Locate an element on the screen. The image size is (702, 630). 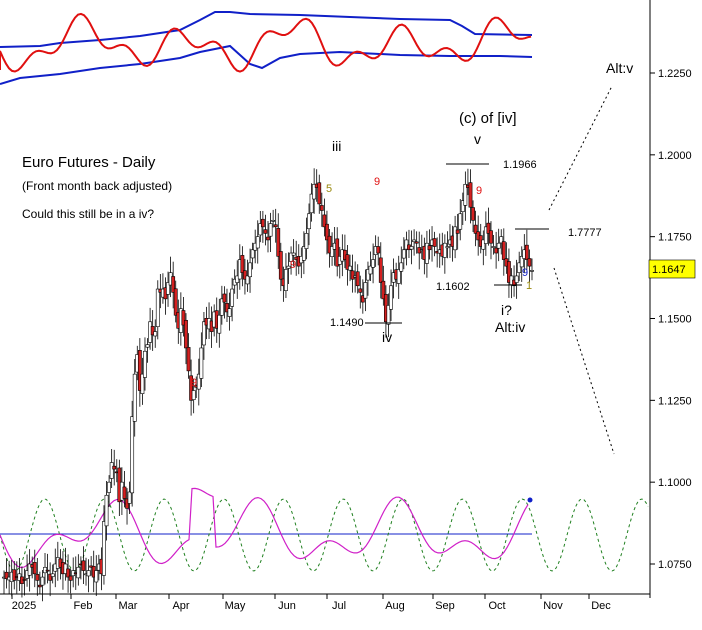
projection-alt-v is located at coordinates (580, 148).